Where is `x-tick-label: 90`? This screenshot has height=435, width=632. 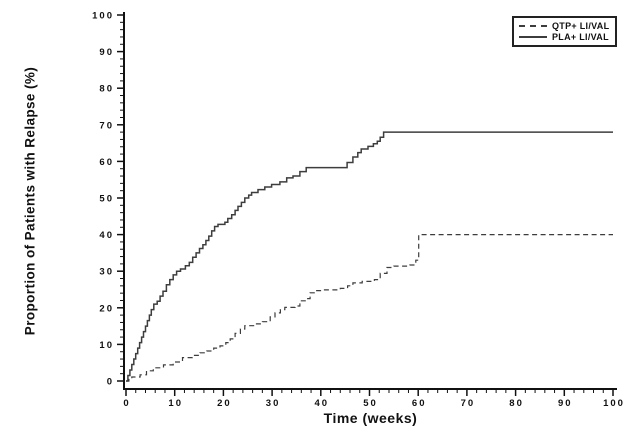 x-tick-label: 90 is located at coordinates (565, 403).